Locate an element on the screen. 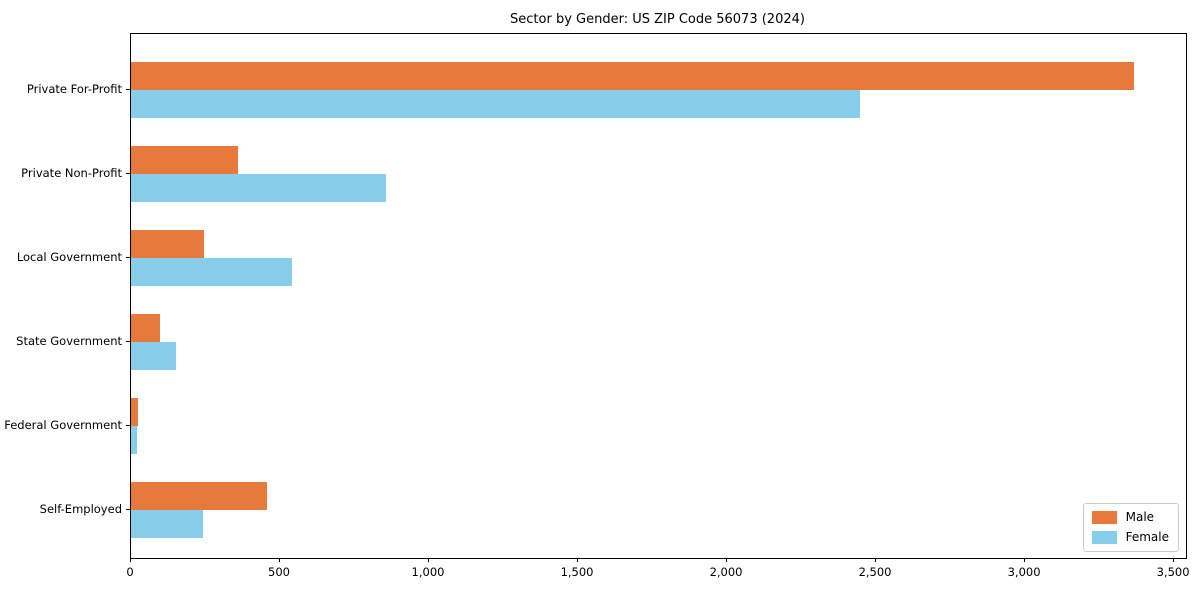 This screenshot has height=600, width=1200. legend-item-male: Male is located at coordinates (1130, 517).